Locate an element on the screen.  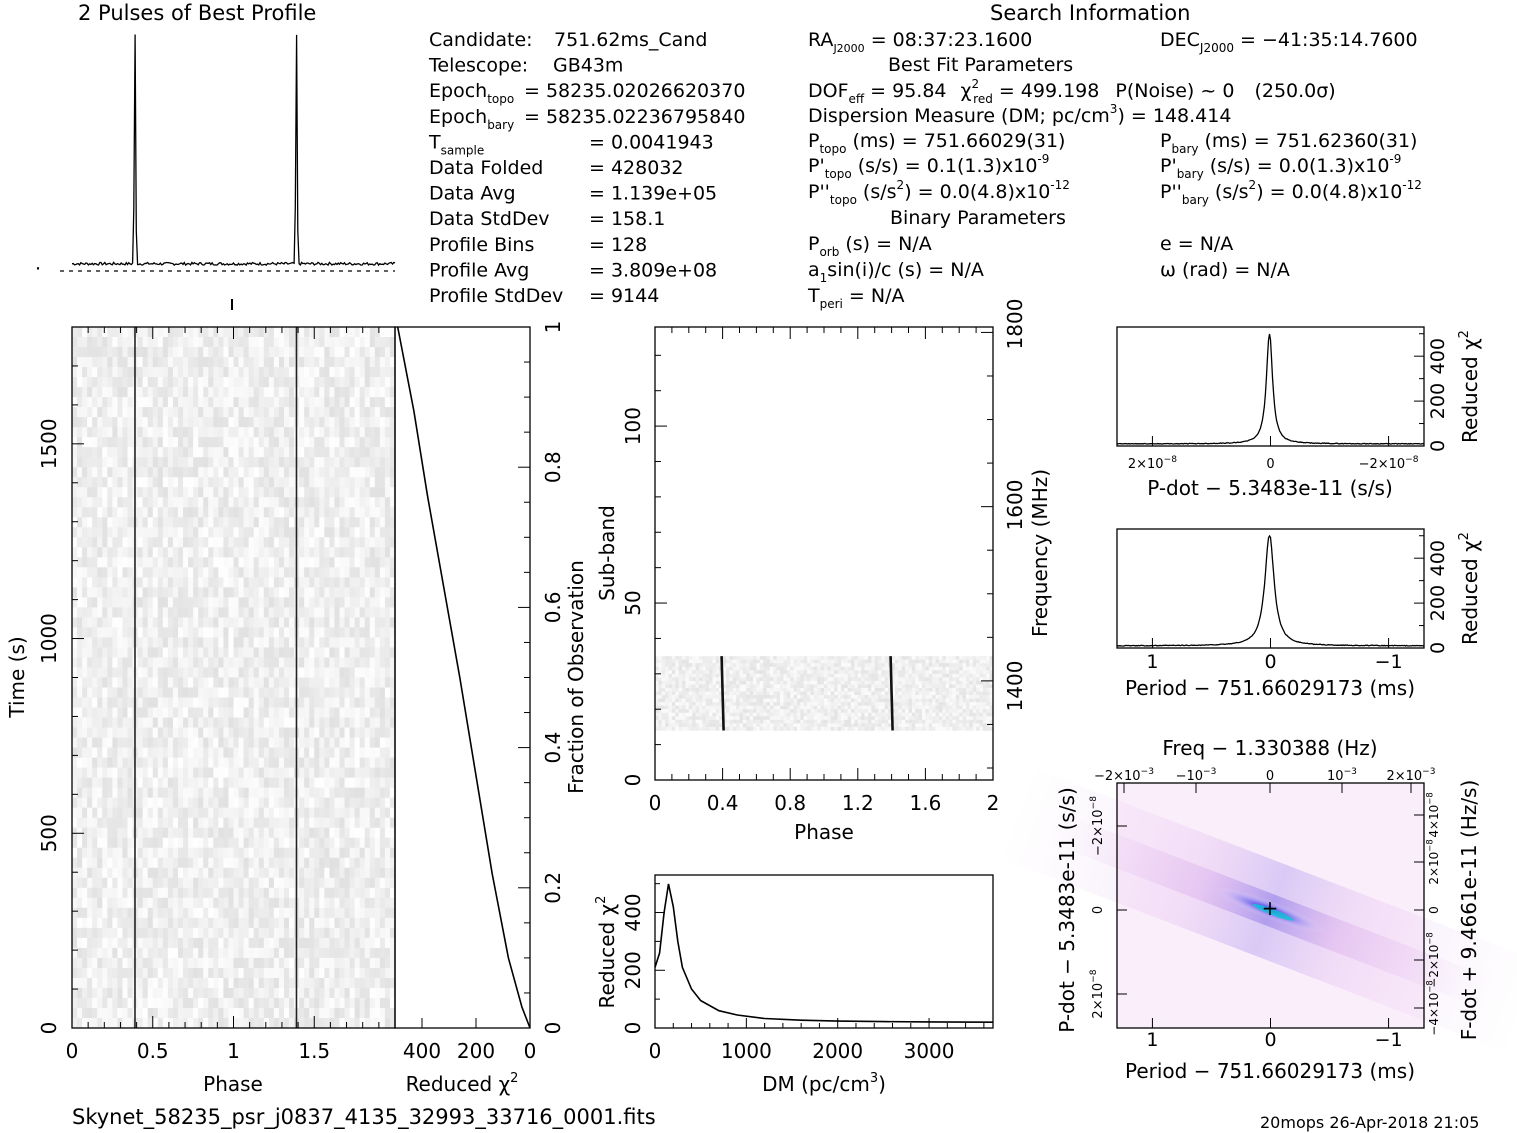
info-left-label: Data Folded is located at coordinates (486, 168).